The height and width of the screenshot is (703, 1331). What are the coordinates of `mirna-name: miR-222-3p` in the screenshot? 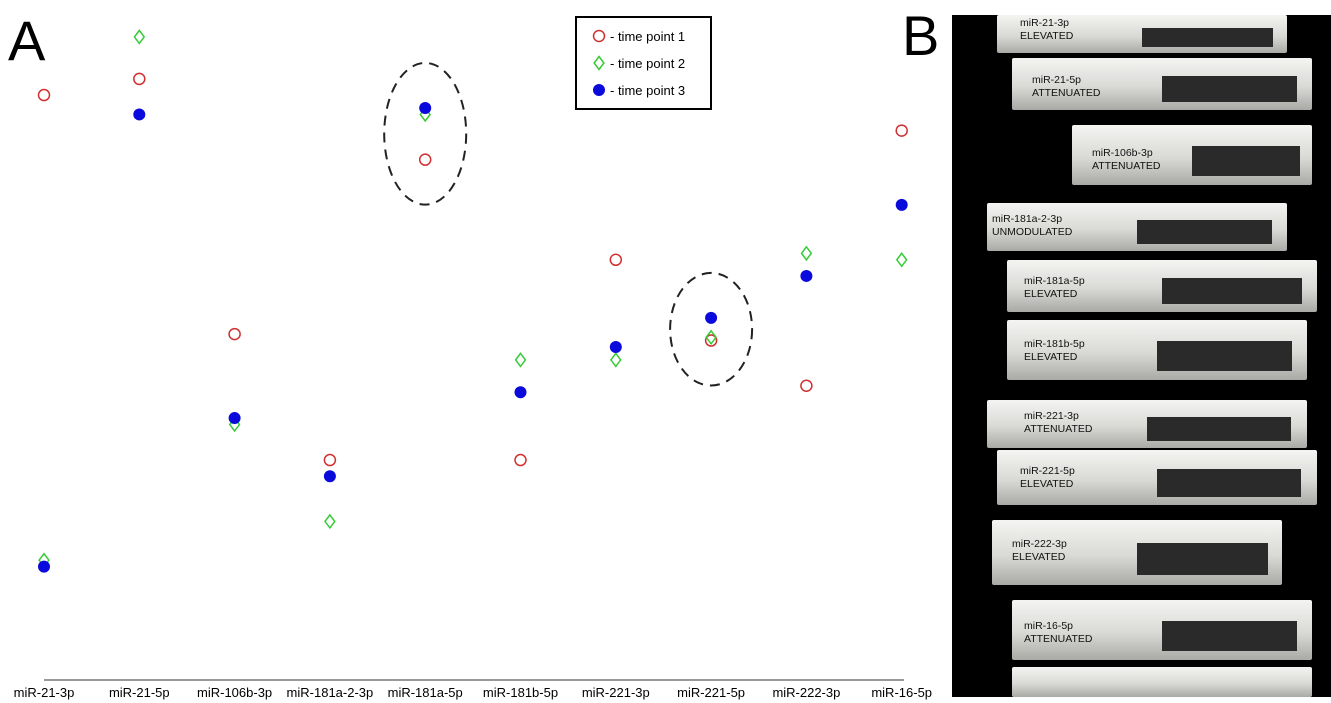 It's located at (1039, 544).